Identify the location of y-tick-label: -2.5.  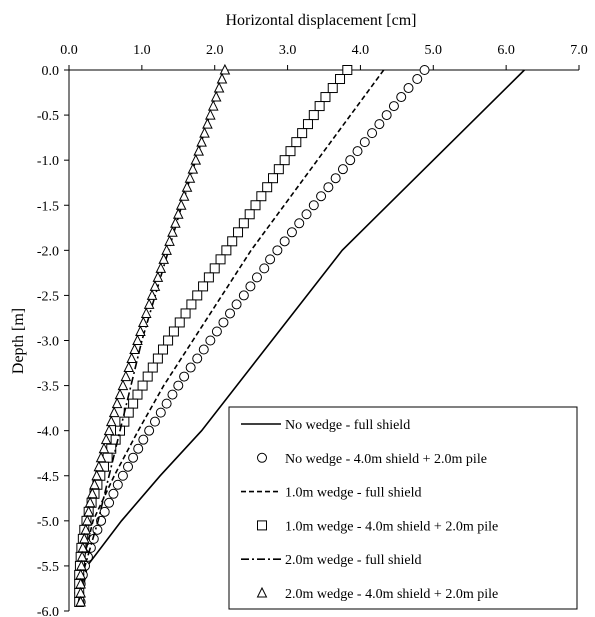
(48, 296).